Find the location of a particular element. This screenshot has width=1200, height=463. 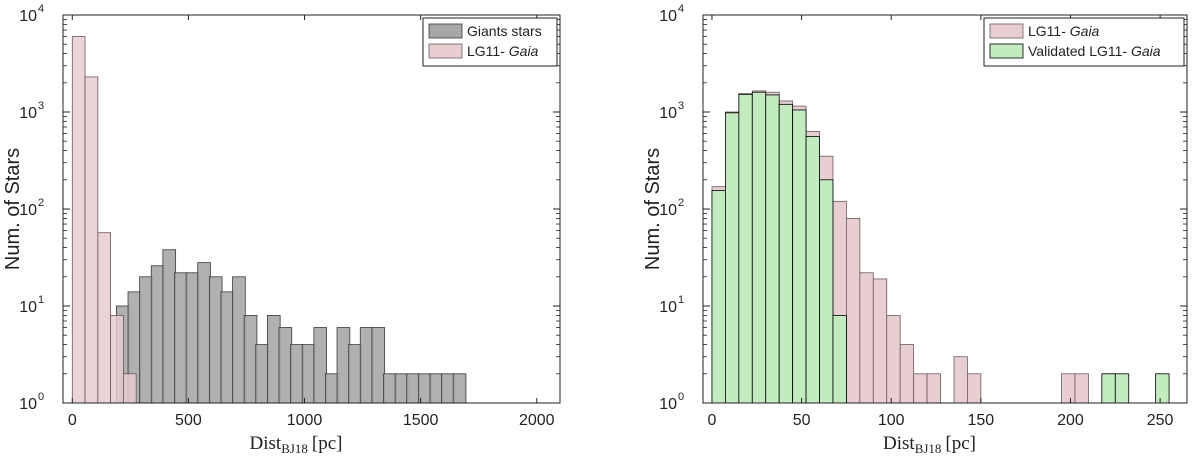

right-xtick-label-5: 250 is located at coordinates (1160, 420).